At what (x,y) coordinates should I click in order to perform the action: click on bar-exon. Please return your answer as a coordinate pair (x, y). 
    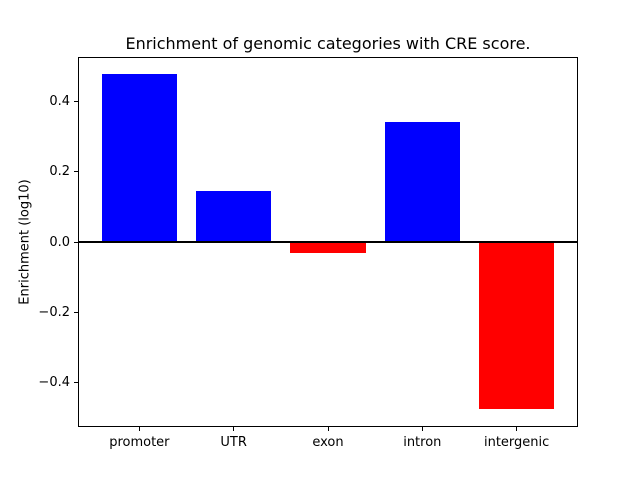
    Looking at the image, I should click on (328, 247).